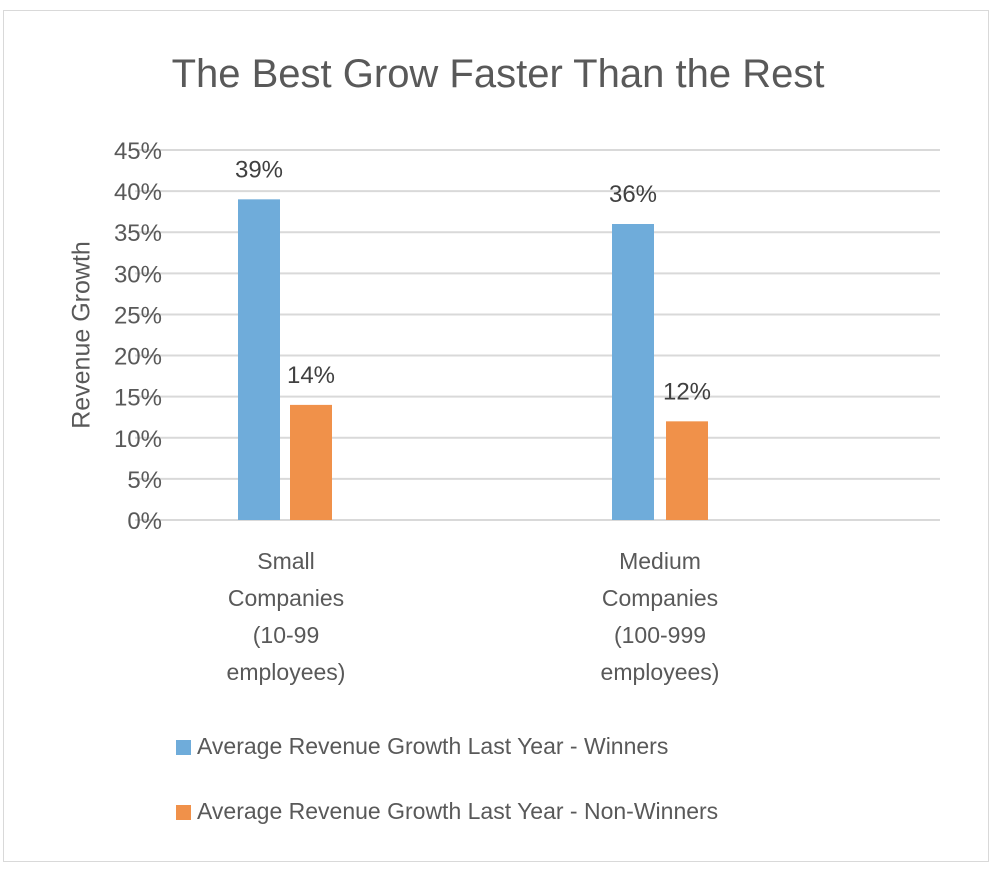 Image resolution: width=996 pixels, height=874 pixels. Describe the element at coordinates (633, 194) in the screenshot. I see `data-label: 36%` at that location.